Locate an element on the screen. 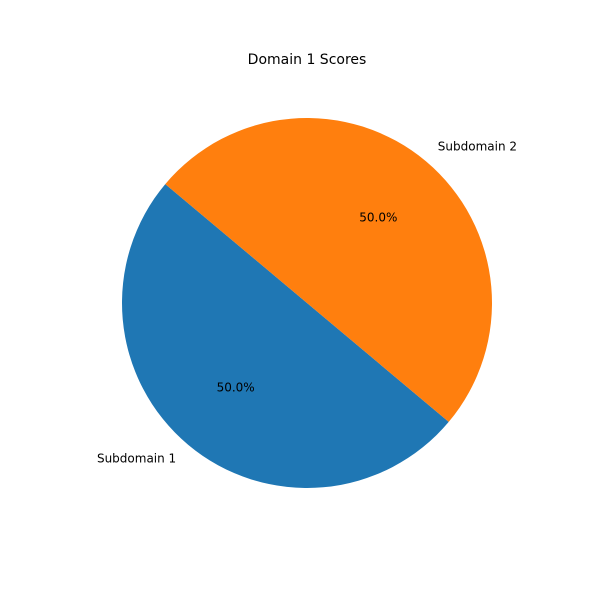 The image size is (600, 600). slice-percent-1: 50.0% is located at coordinates (236, 388).